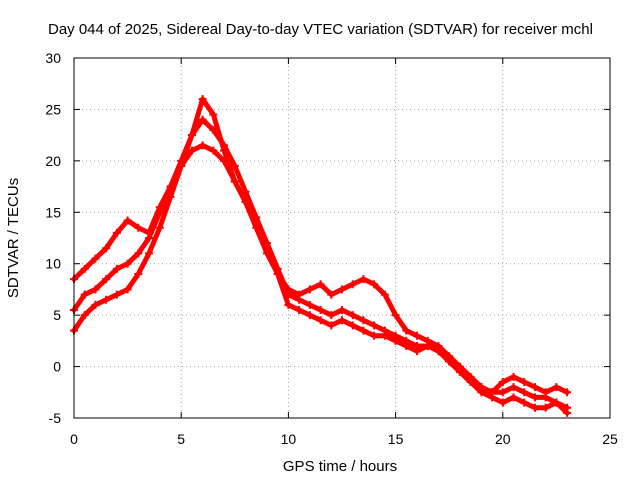  What do you see at coordinates (13, 238) in the screenshot?
I see `y-axis-label: SDTVAR / TECUs` at bounding box center [13, 238].